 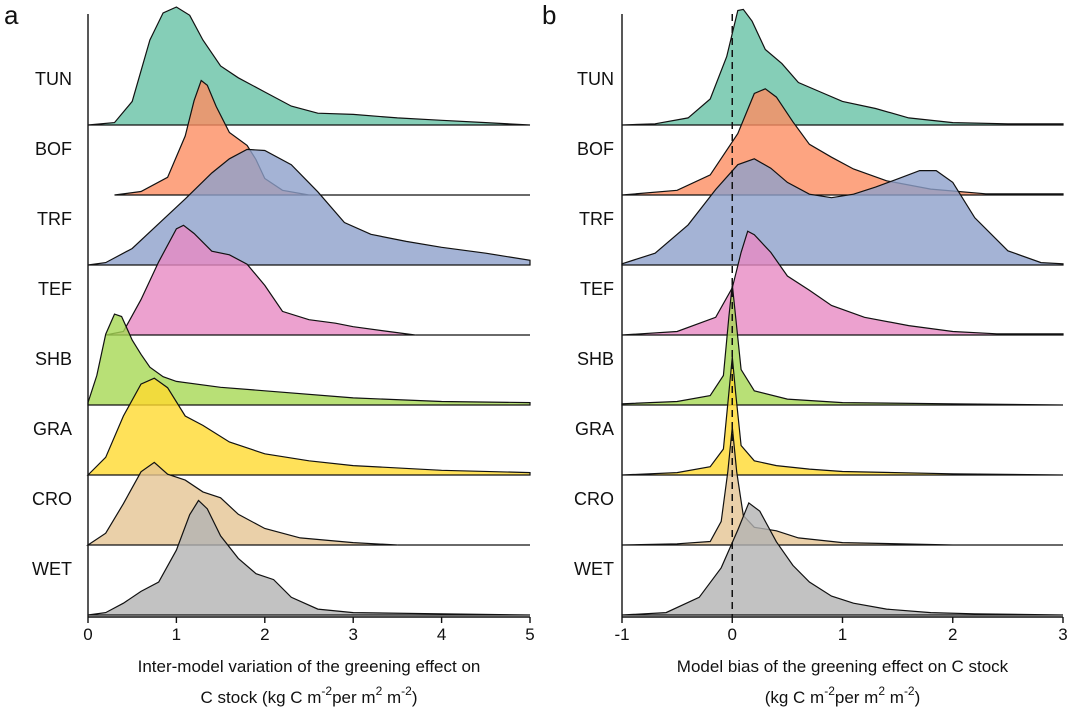 I want to click on ridge-trf, so click(x=309, y=207).